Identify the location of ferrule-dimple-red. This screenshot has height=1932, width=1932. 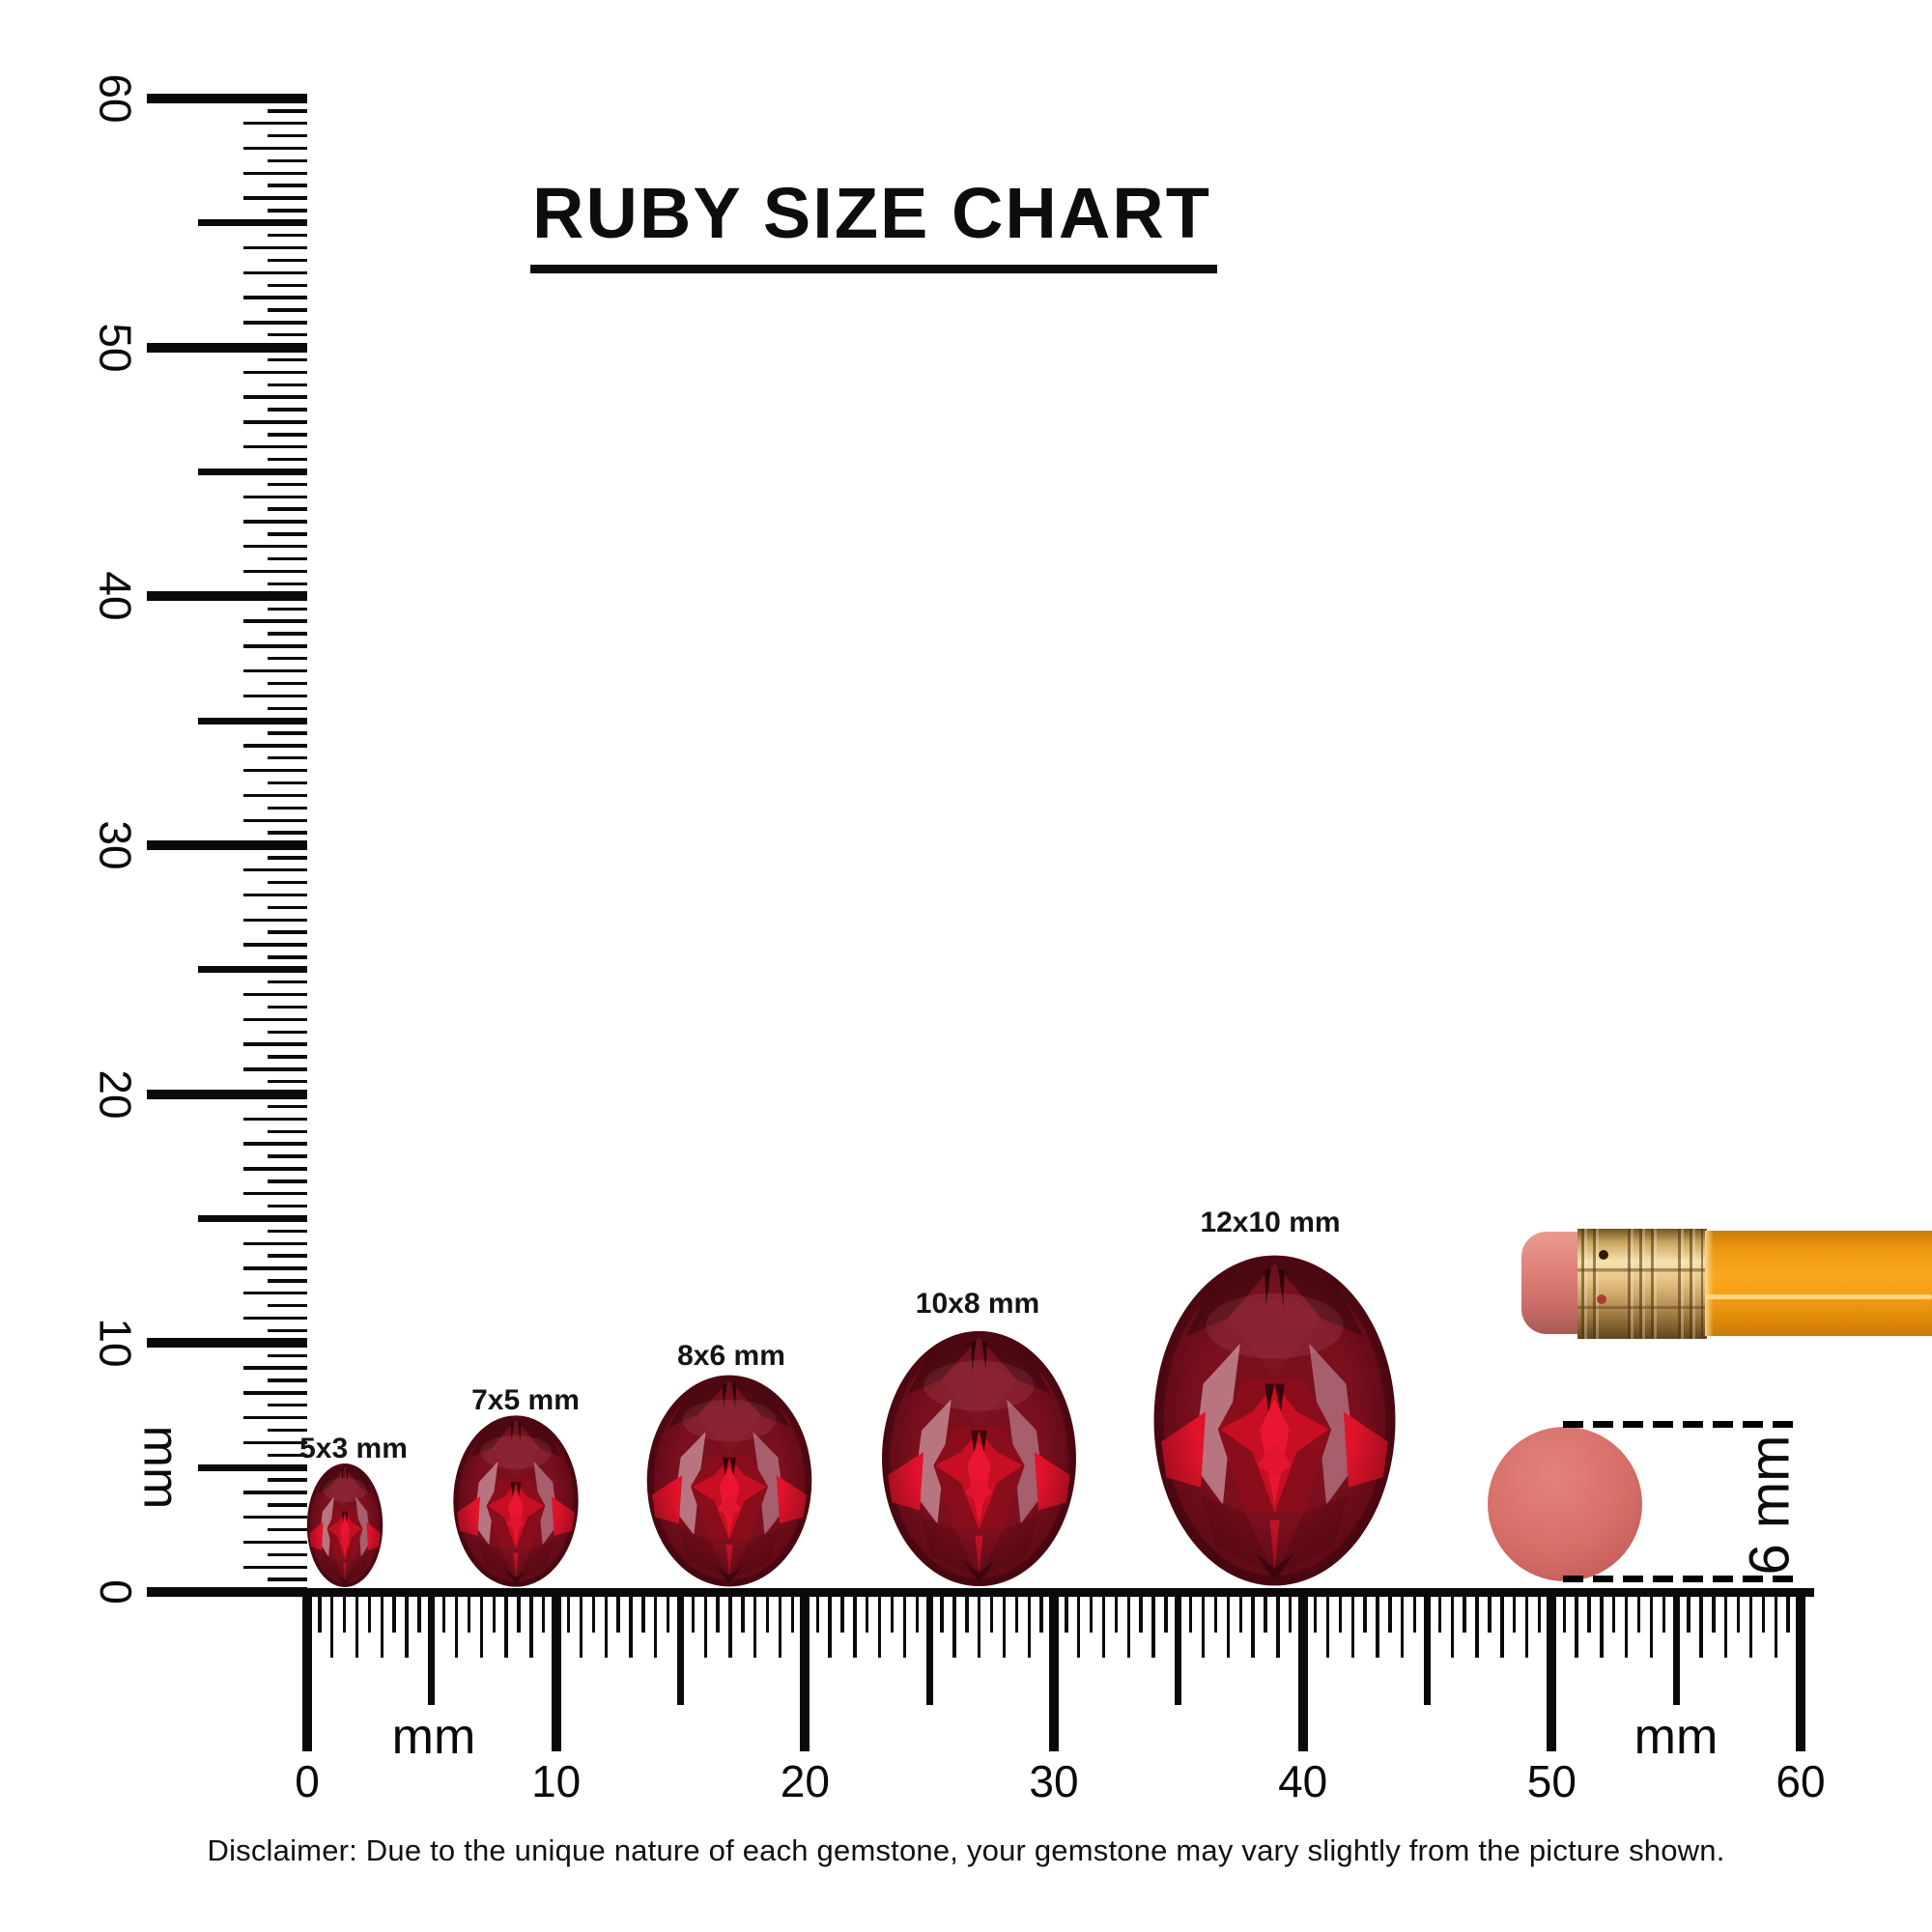
(1601, 1299).